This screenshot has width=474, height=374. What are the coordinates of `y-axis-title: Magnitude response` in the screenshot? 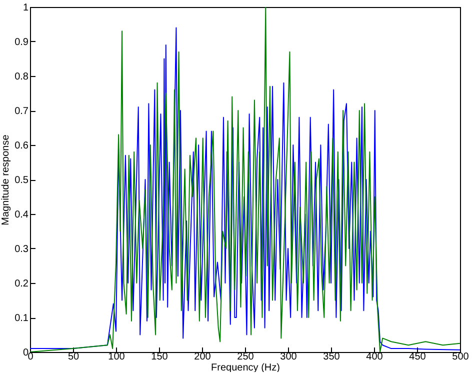 It's located at (6, 180).